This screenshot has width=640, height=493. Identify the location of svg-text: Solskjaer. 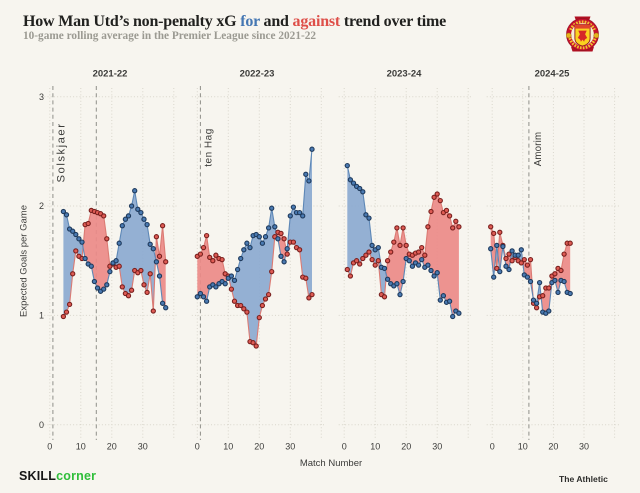
(62, 153).